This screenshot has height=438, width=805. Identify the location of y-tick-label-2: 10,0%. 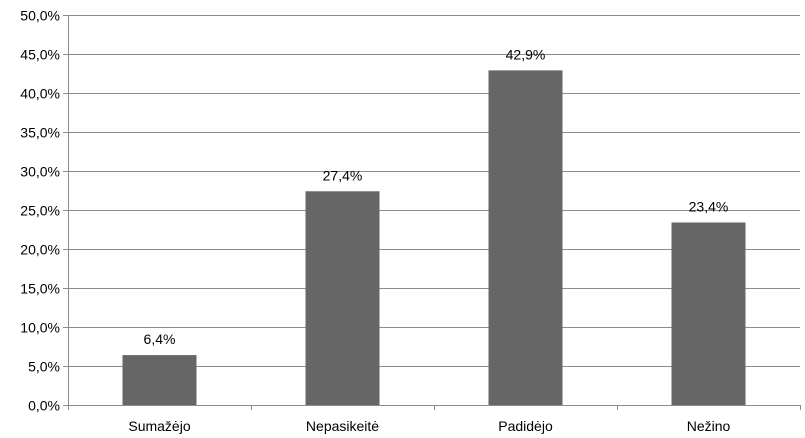
(40, 328).